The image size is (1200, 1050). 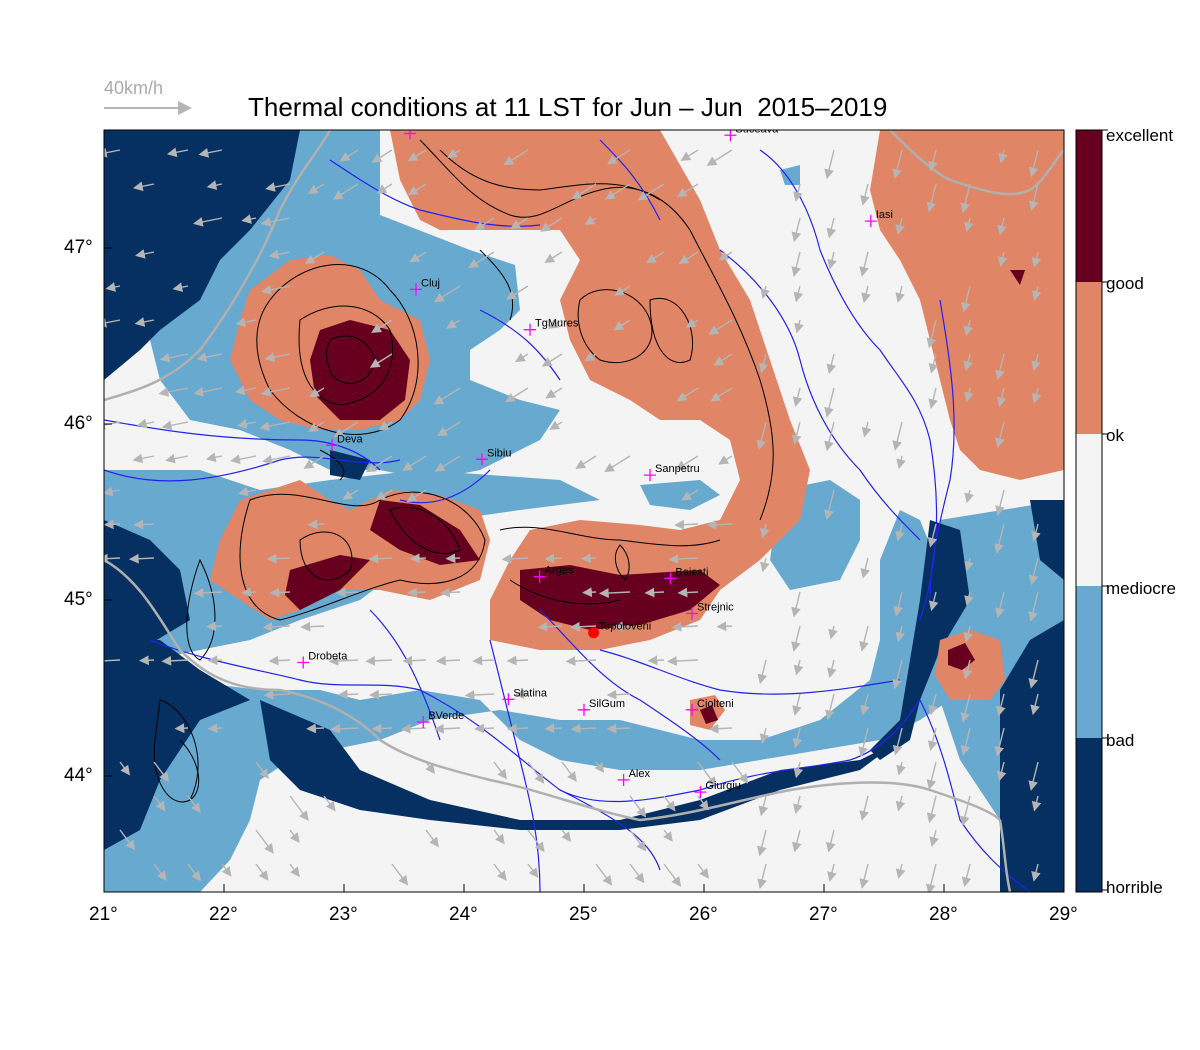 What do you see at coordinates (1125, 283) in the screenshot?
I see `colorbar-label-good: good` at bounding box center [1125, 283].